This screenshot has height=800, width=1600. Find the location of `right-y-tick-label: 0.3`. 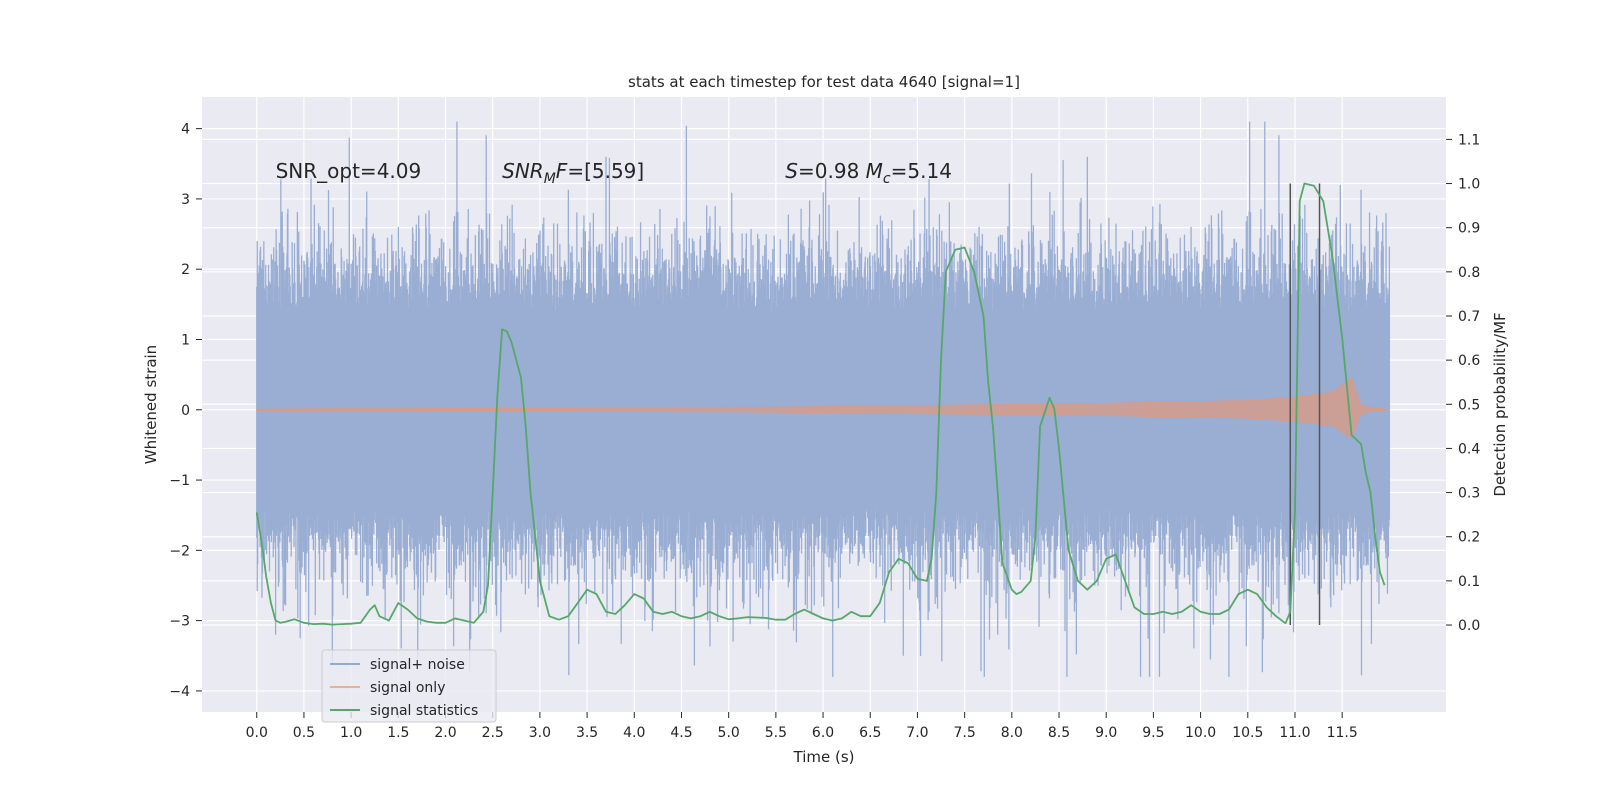

right-y-tick-label: 0.3 is located at coordinates (1469, 494).